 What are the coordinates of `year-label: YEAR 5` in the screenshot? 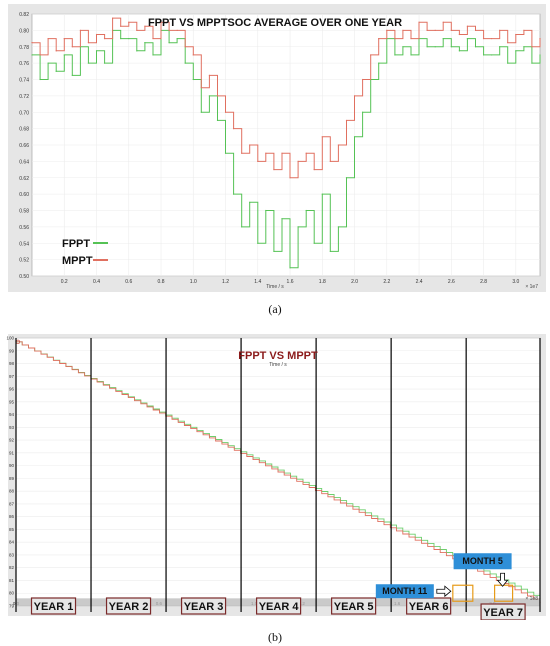 It's located at (354, 607).